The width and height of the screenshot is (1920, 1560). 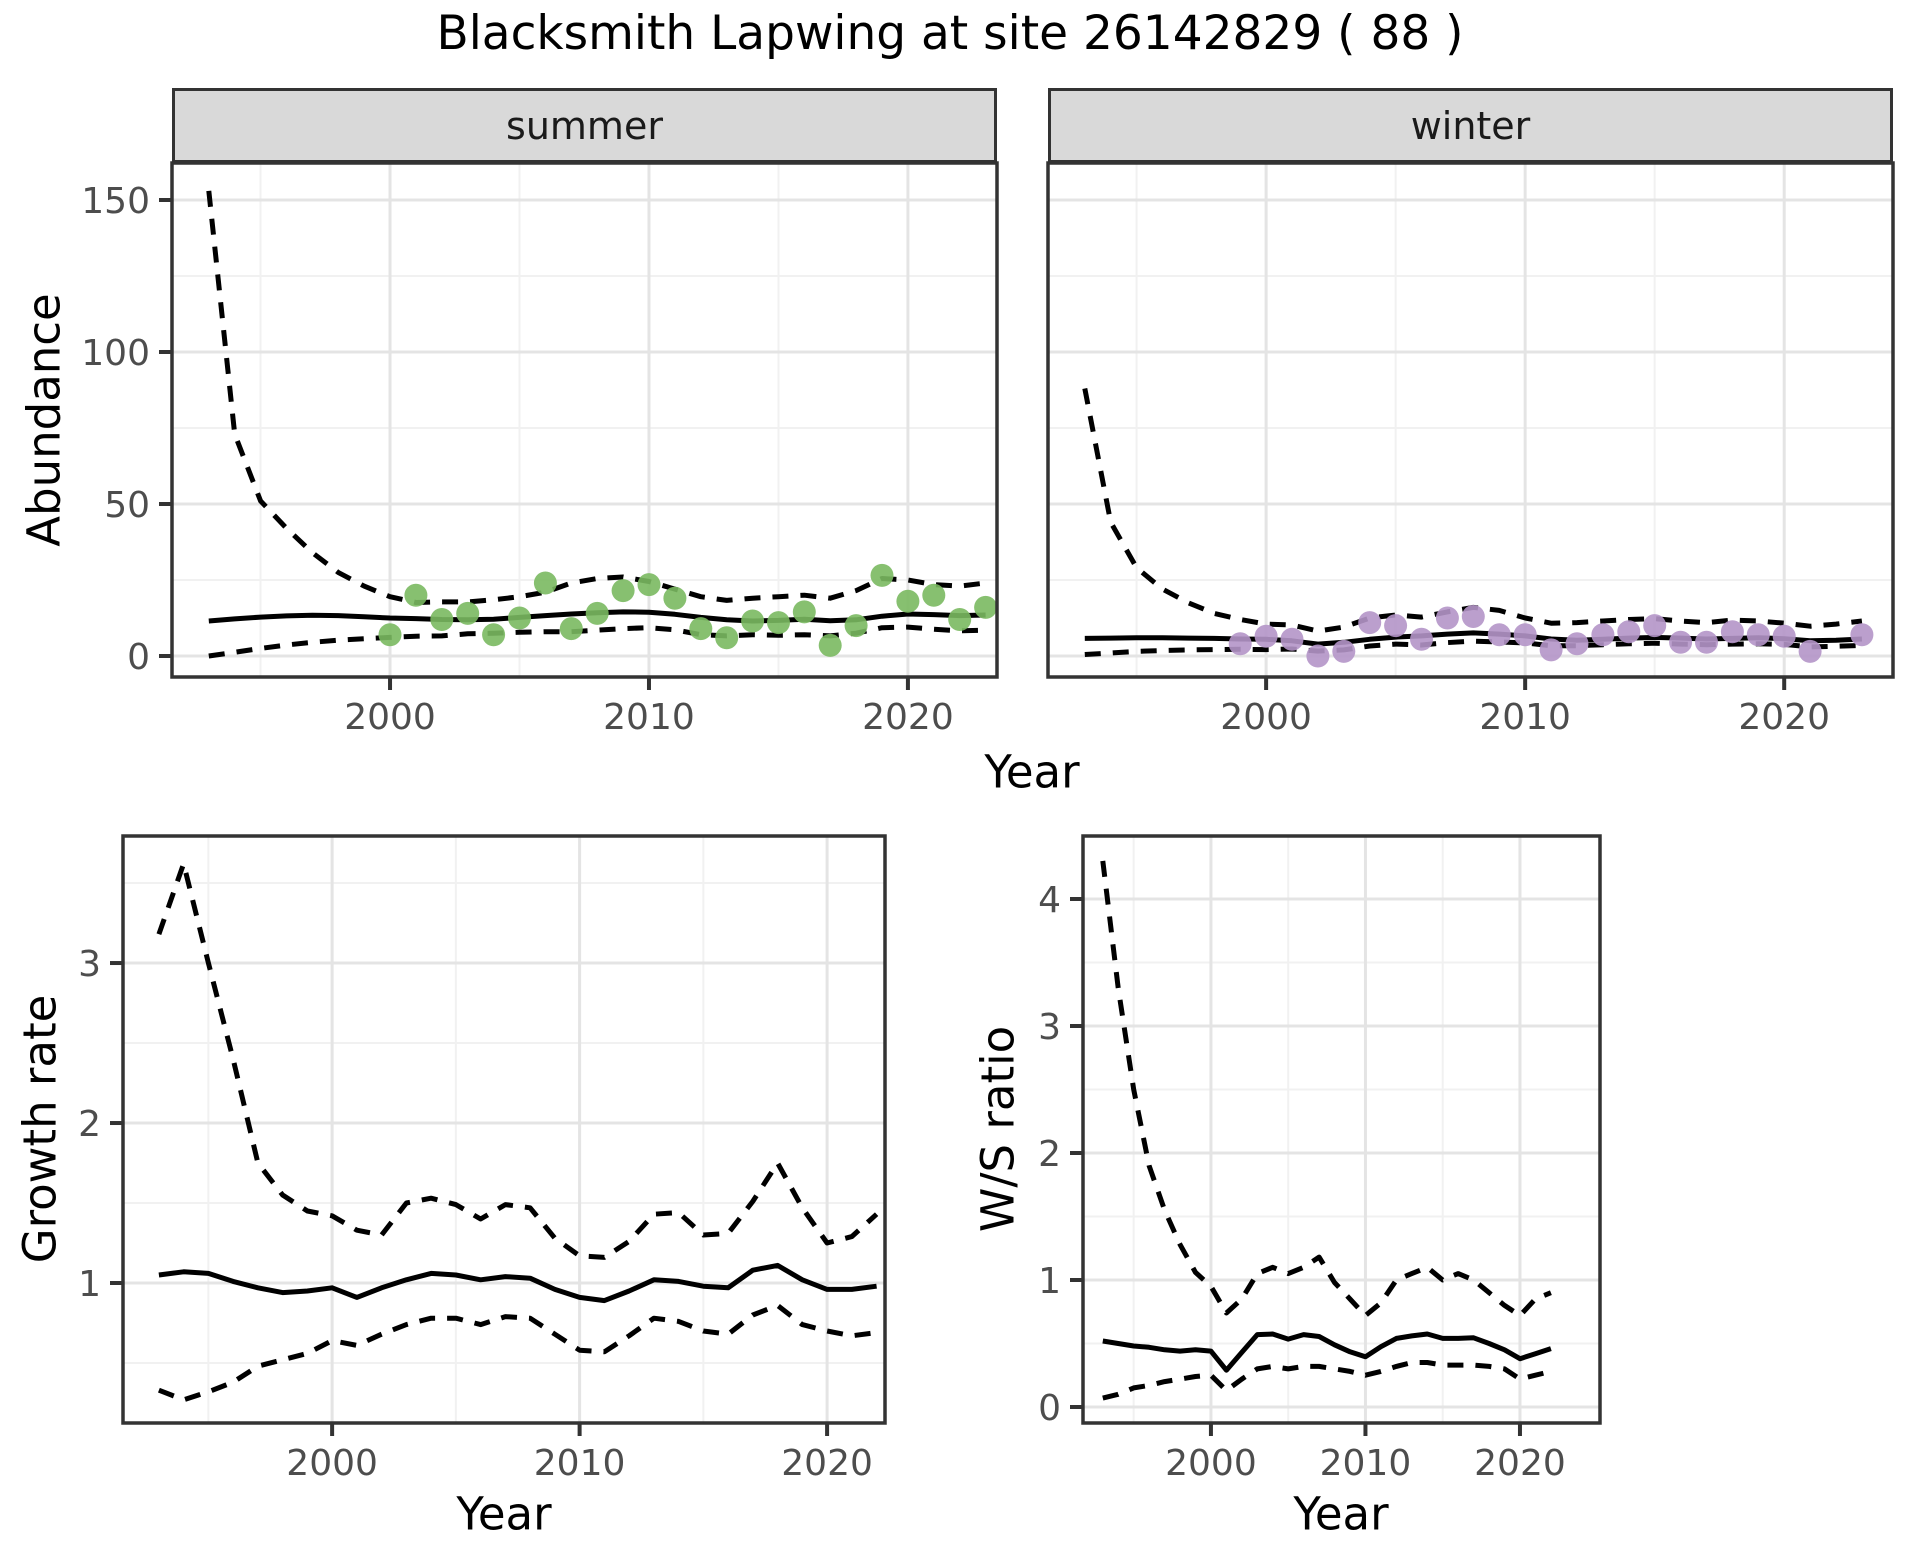 I want to click on x-axis-title-year-bottom-right: Year, so click(x=1341, y=1514).